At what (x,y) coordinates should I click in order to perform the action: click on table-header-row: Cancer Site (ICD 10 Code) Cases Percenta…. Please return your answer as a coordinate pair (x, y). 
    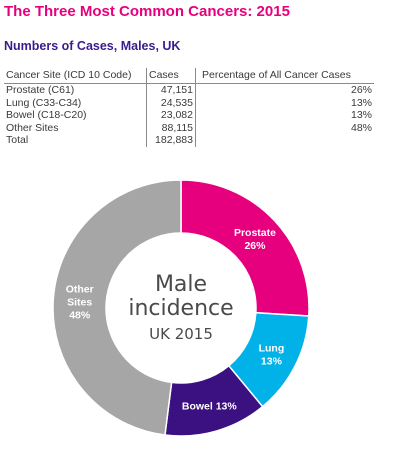
    Looking at the image, I should click on (189, 76).